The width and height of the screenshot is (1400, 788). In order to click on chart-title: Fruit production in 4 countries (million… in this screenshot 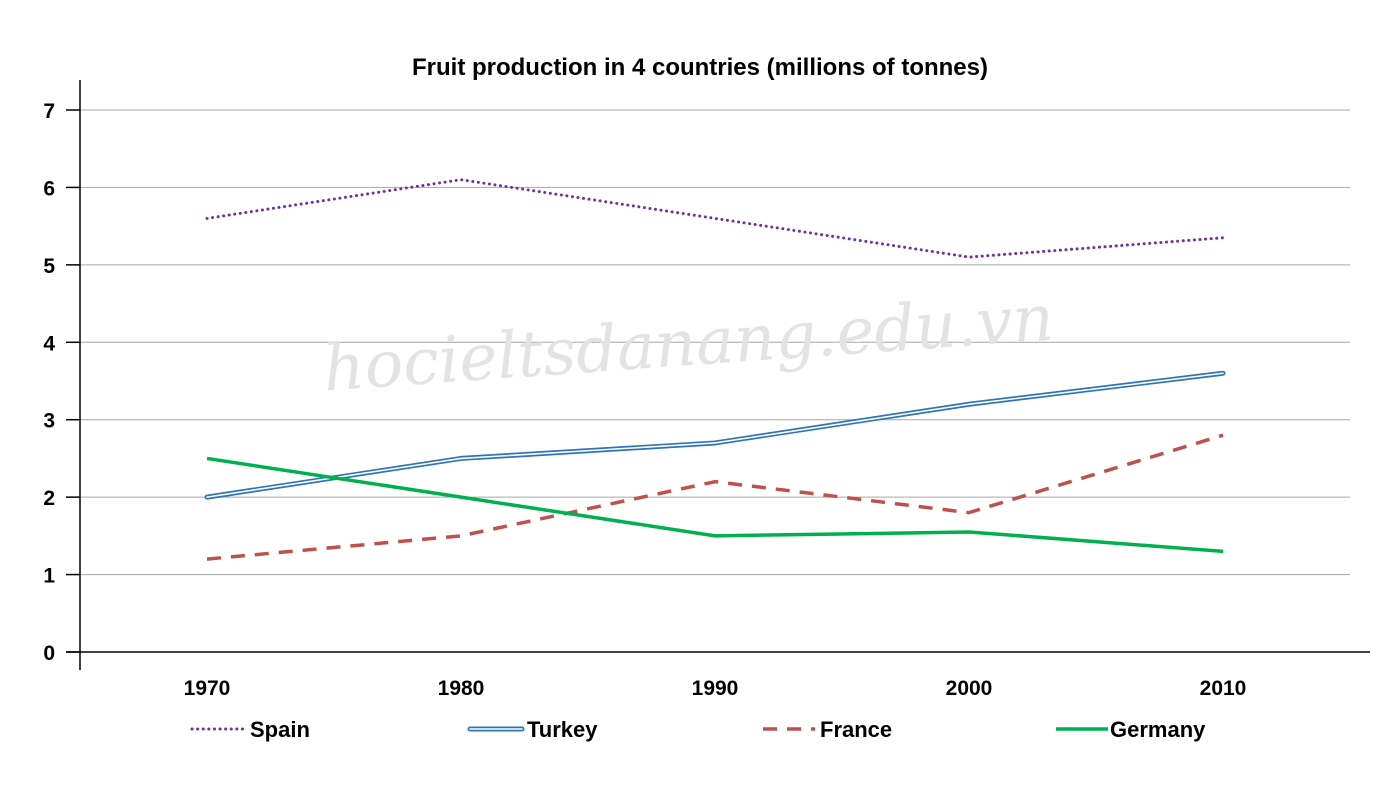, I will do `click(700, 67)`.